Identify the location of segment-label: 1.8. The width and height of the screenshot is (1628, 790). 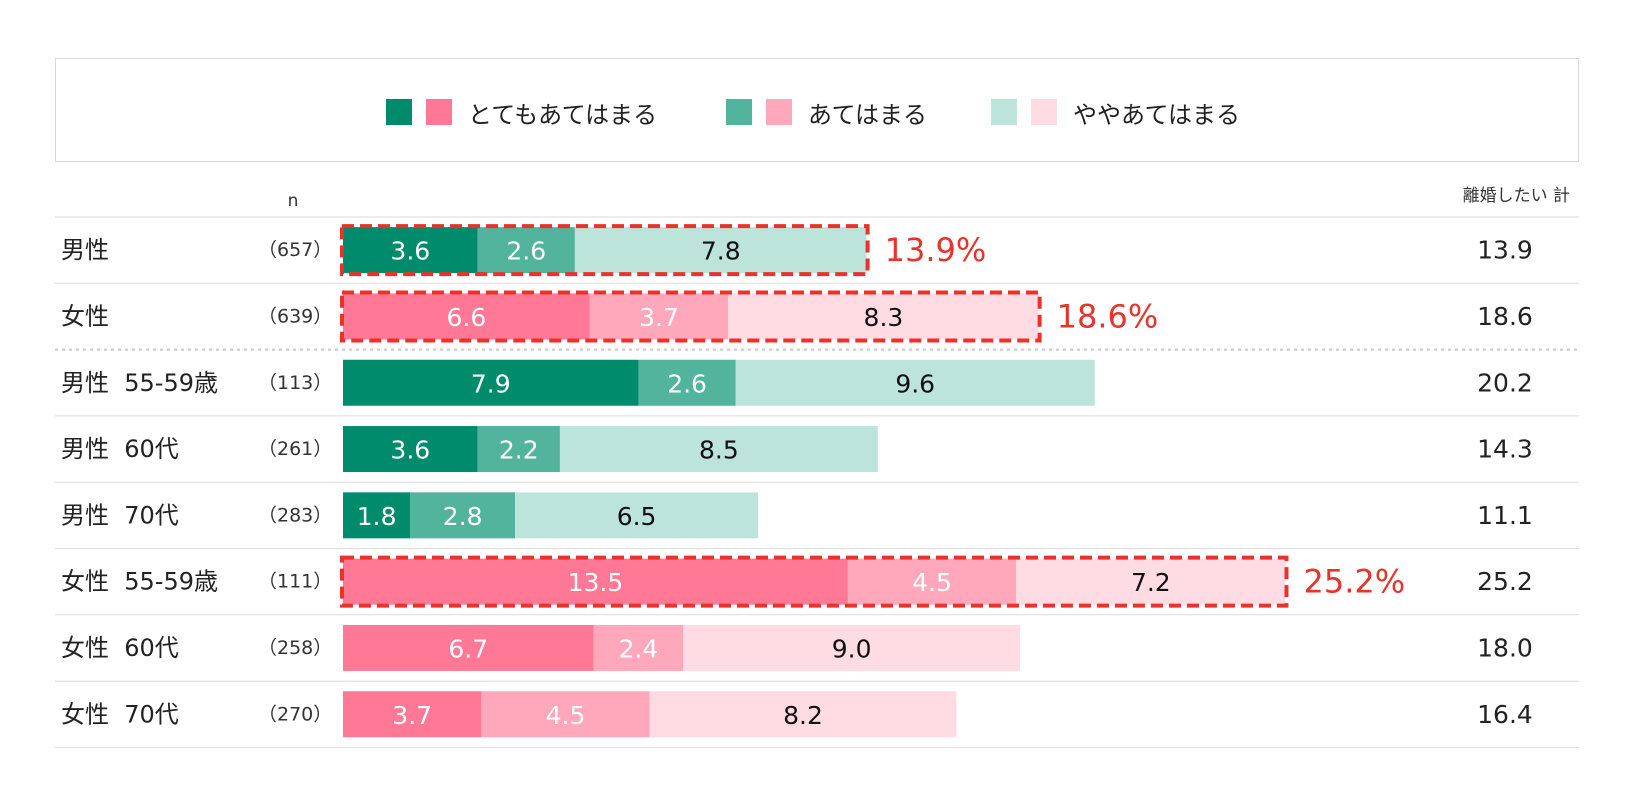
(377, 516).